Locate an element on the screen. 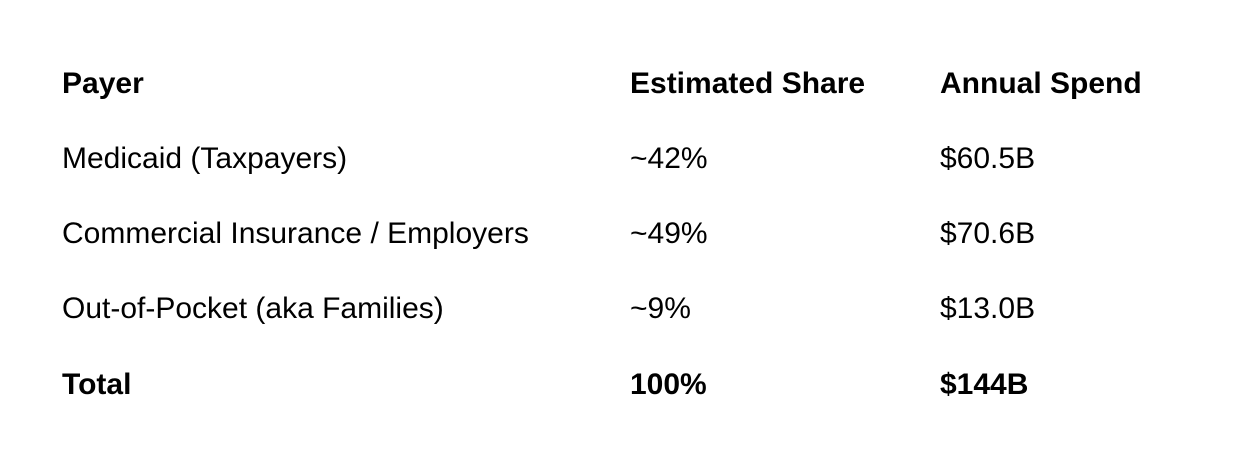  header-cell: Payer is located at coordinates (103, 83).